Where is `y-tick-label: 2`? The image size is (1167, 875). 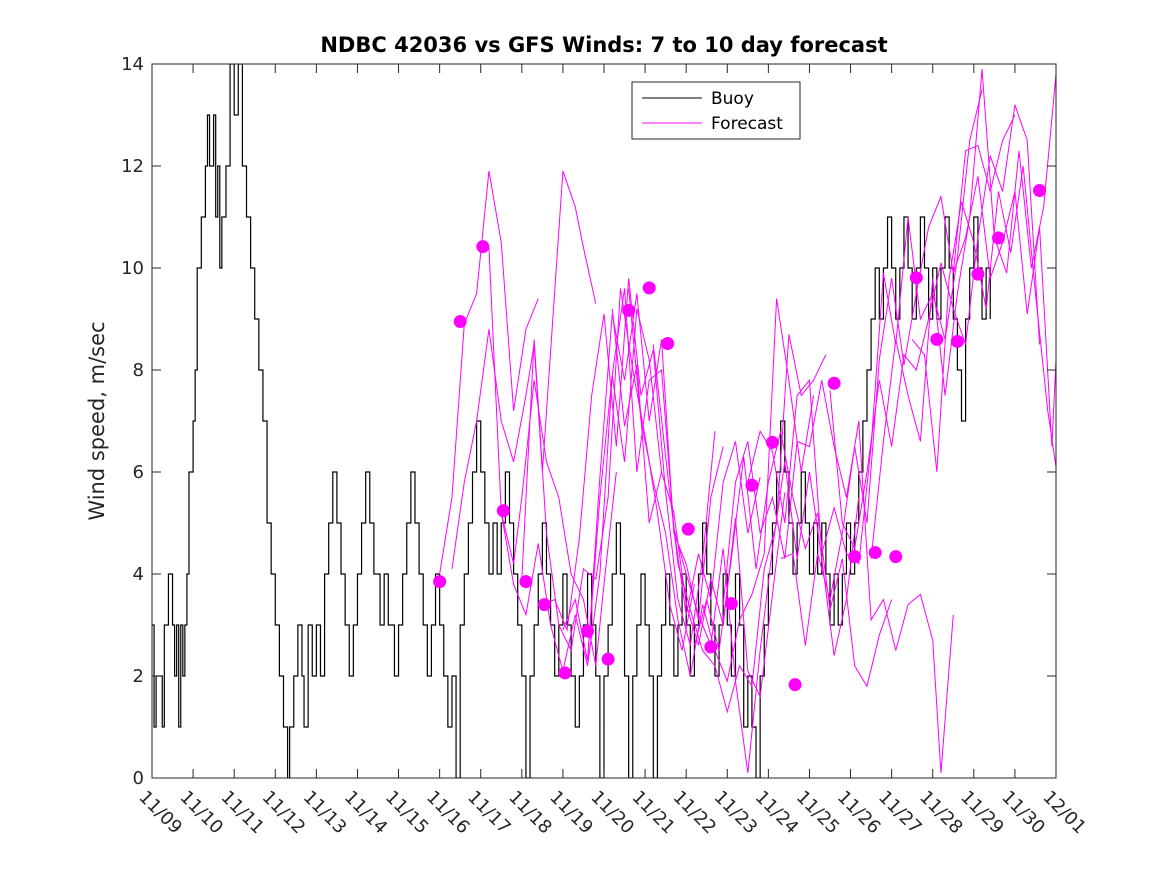
y-tick-label: 2 is located at coordinates (138, 676).